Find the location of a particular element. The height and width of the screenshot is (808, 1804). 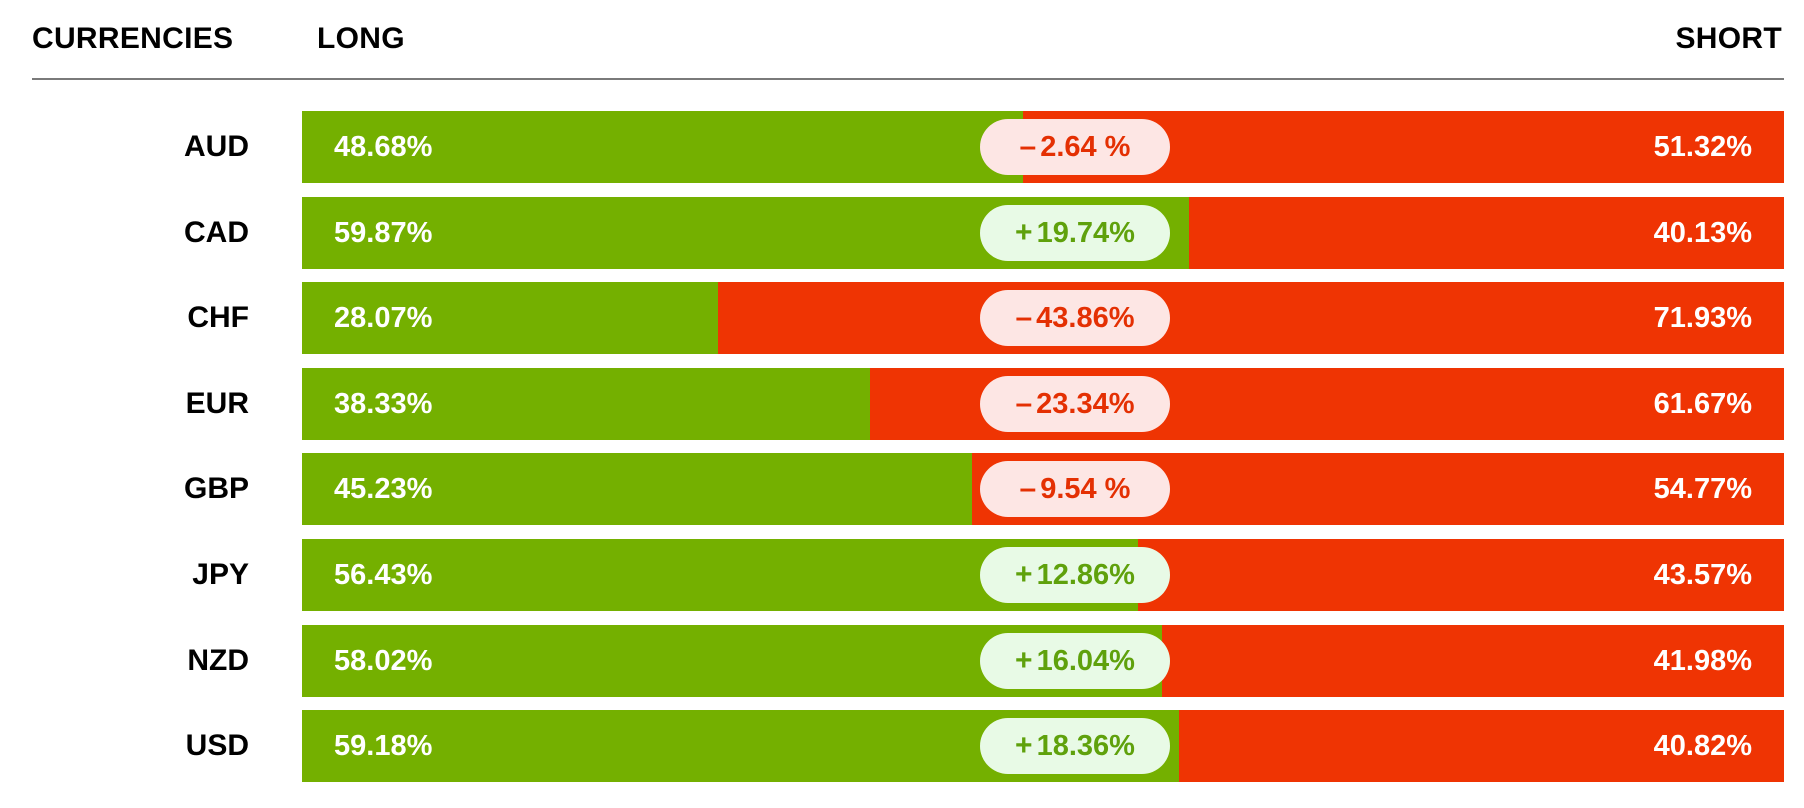

net-change-badge: +12.86% is located at coordinates (1075, 575).